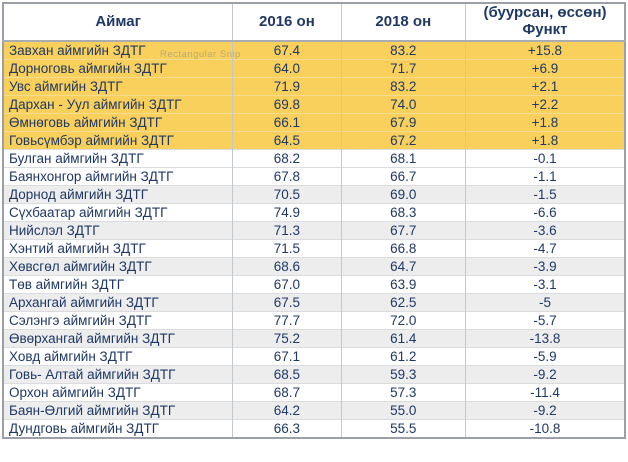 This screenshot has width=628, height=462. I want to click on cell-change: -13.8, so click(544, 338).